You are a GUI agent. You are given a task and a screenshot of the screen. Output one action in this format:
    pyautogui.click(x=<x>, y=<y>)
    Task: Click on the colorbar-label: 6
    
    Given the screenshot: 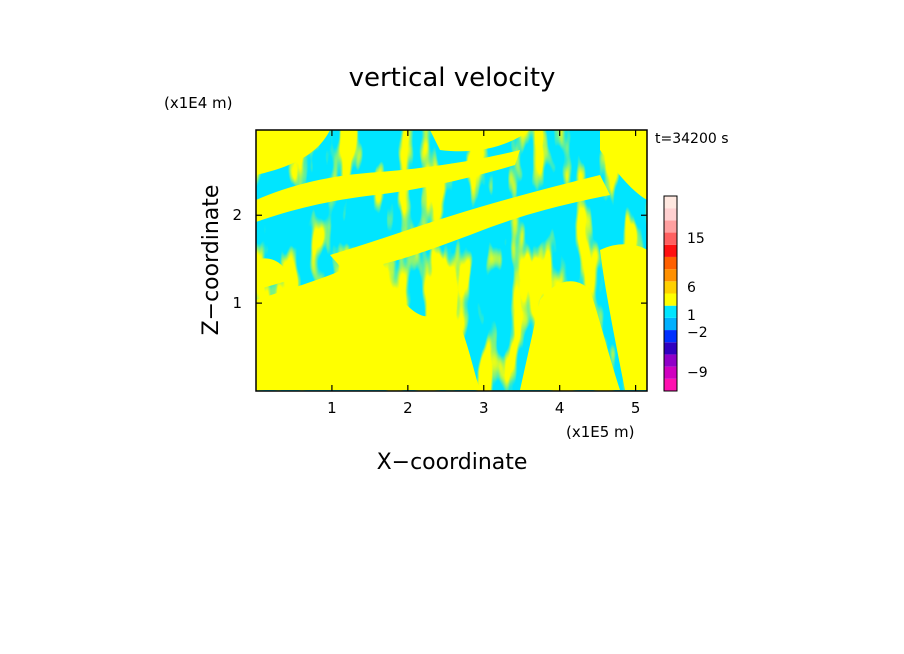 What is the action you would take?
    pyautogui.click(x=691, y=288)
    